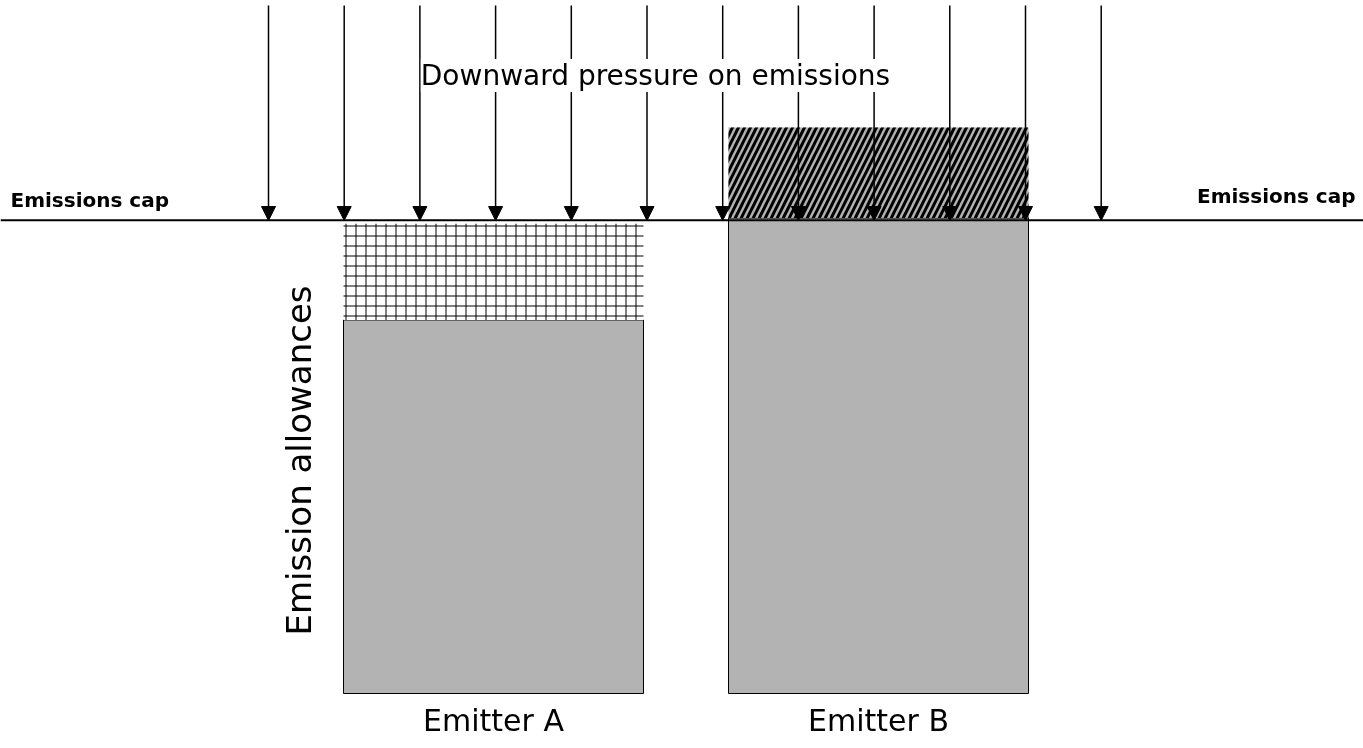 The width and height of the screenshot is (1363, 748). I want to click on ref-line-label: Emissions cap, so click(90, 200).